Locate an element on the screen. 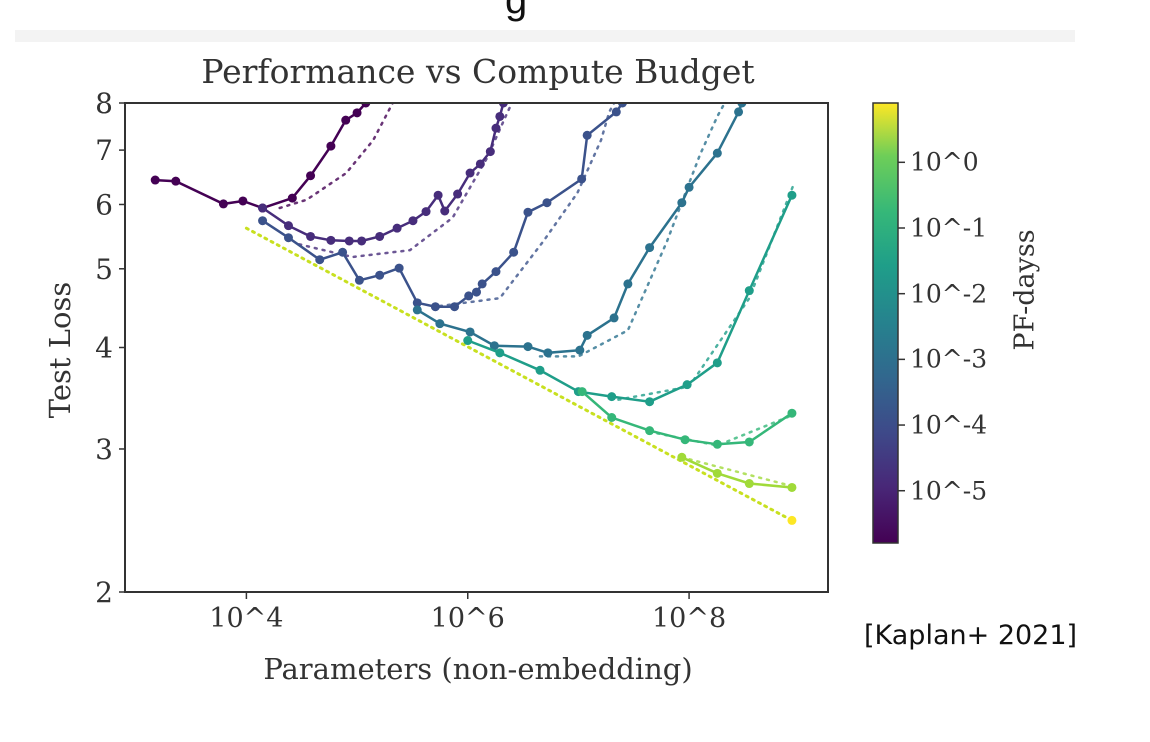 Image resolution: width=1150 pixels, height=742 pixels. heading-fragment: g is located at coordinates (516, 11).